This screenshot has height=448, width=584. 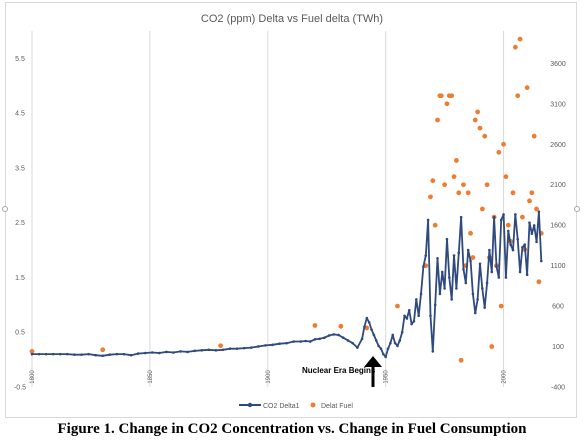 I want to click on annotation: Nuclear Era Begins, so click(x=342, y=371).